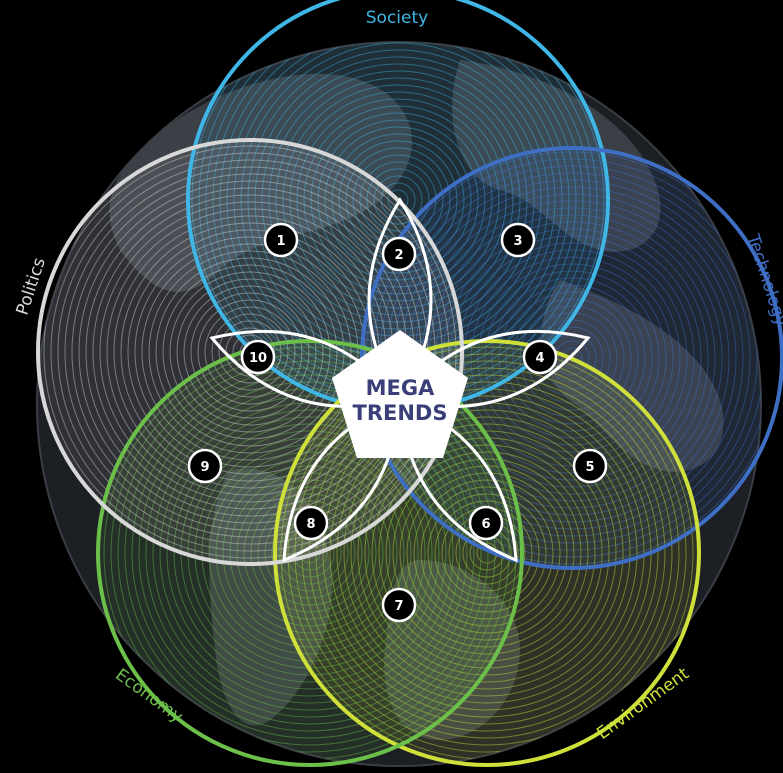 This screenshot has width=783, height=773. I want to click on marker-8: 8, so click(311, 523).